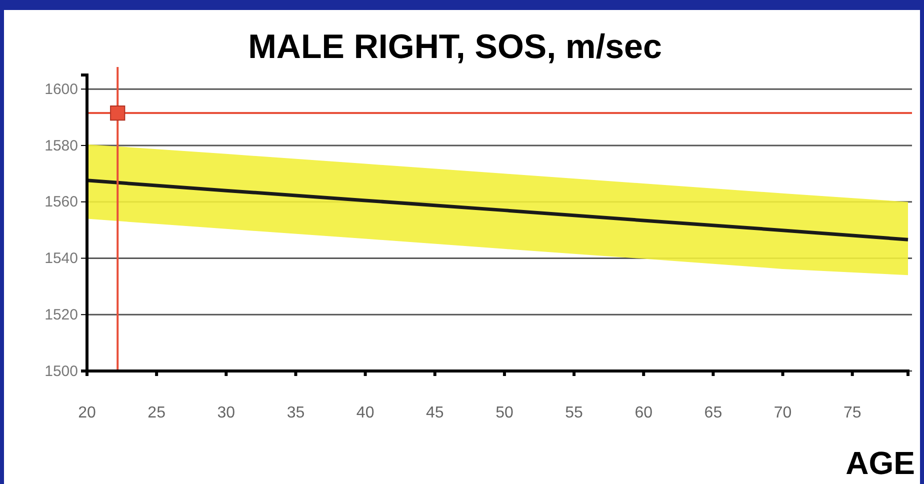 This screenshot has width=924, height=484. Describe the element at coordinates (880, 463) in the screenshot. I see `x-axis-title: AGE` at that location.